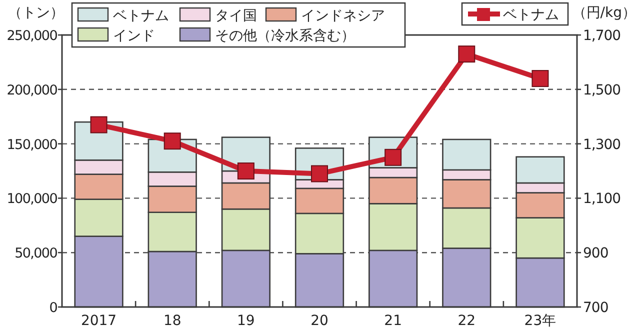  Describe the element at coordinates (32, 36) in the screenshot. I see `y-tick-label: 250,000` at that location.